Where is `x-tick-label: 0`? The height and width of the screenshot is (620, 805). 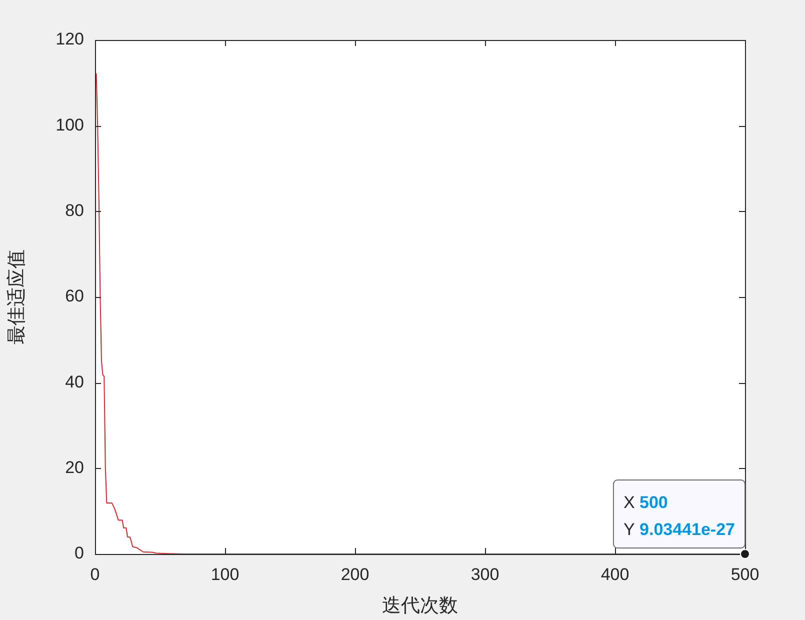 x-tick-label: 0 is located at coordinates (95, 574).